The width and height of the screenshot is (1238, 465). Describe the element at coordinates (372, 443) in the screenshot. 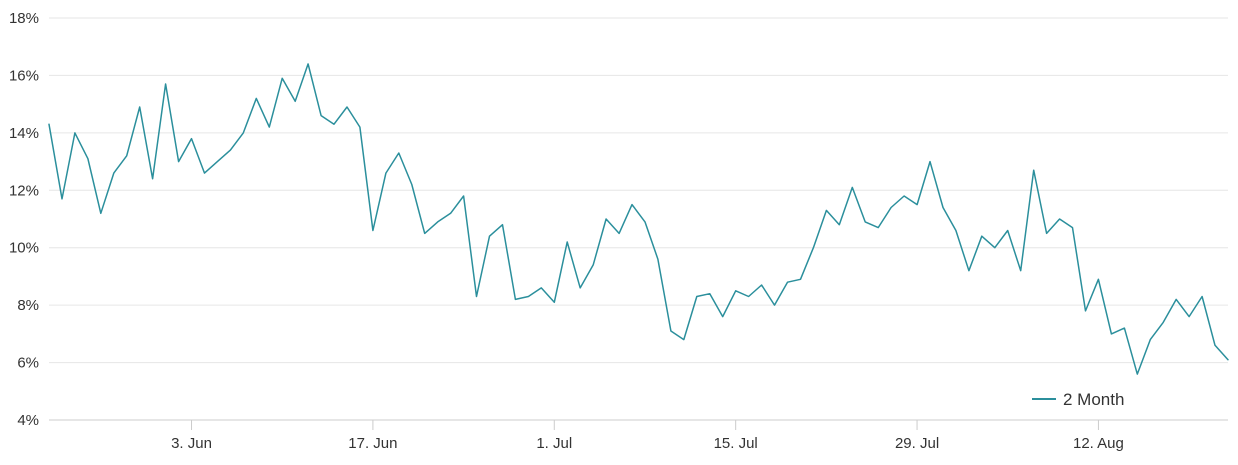

I see `x-tick-label: 17. Jun` at that location.